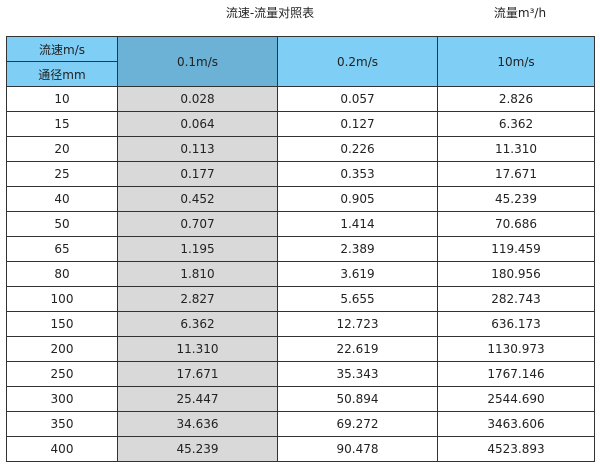  What do you see at coordinates (357, 199) in the screenshot?
I see `flow-cell: 0.905` at bounding box center [357, 199].